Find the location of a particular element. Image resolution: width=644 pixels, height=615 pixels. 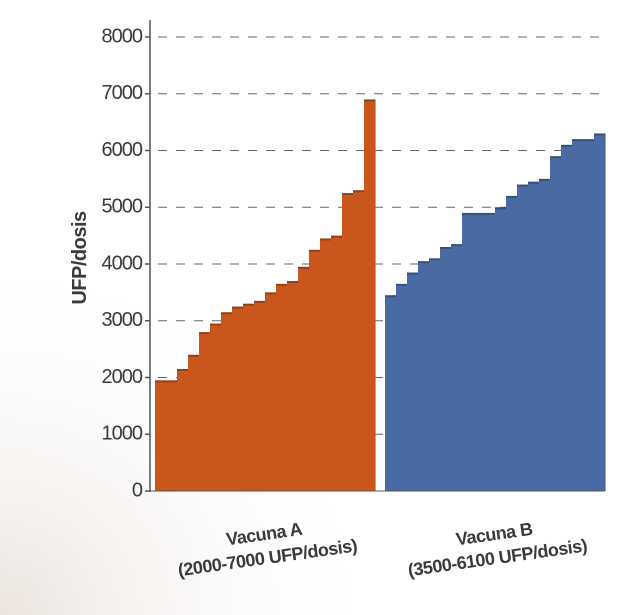

y-tick-label: 8000 is located at coordinates (122, 36).